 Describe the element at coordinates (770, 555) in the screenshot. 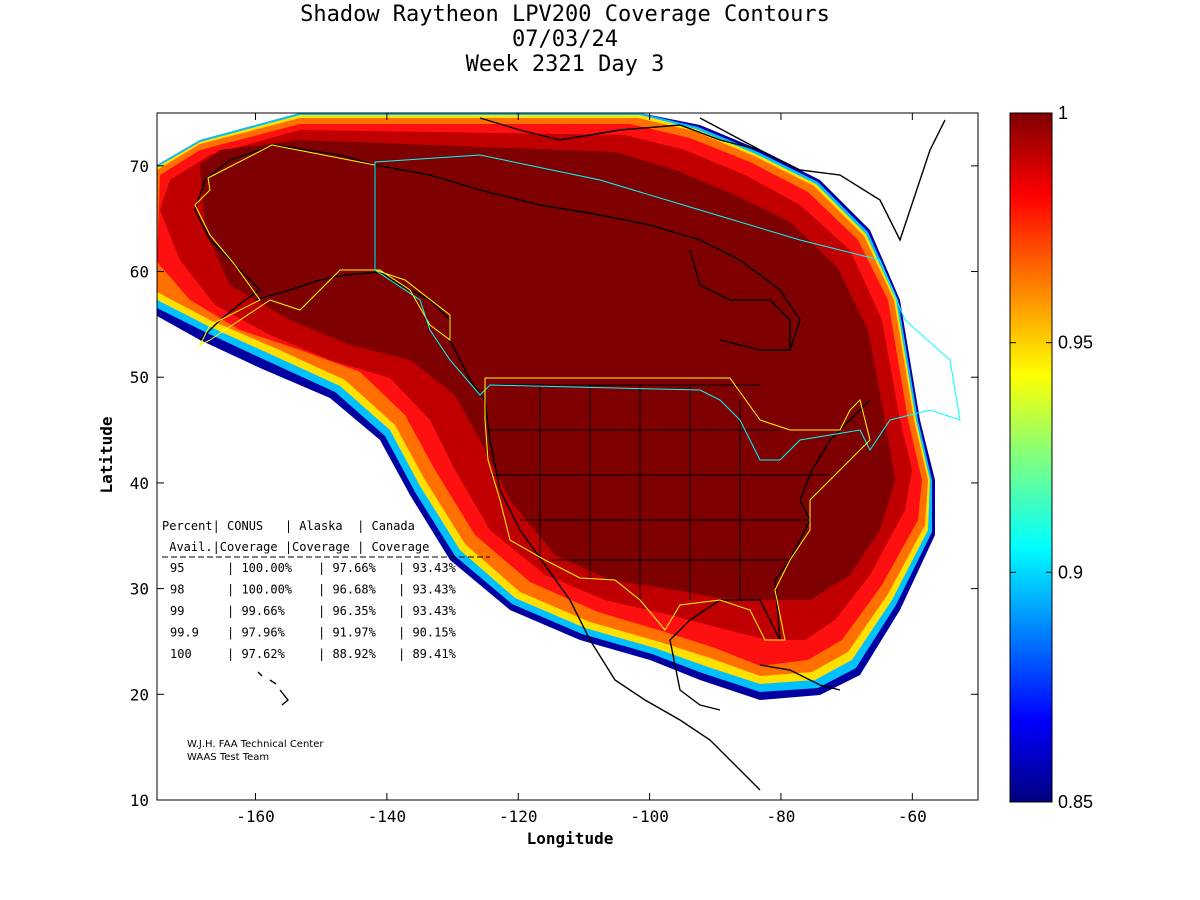

I see `atlantic-gulf-coast` at that location.